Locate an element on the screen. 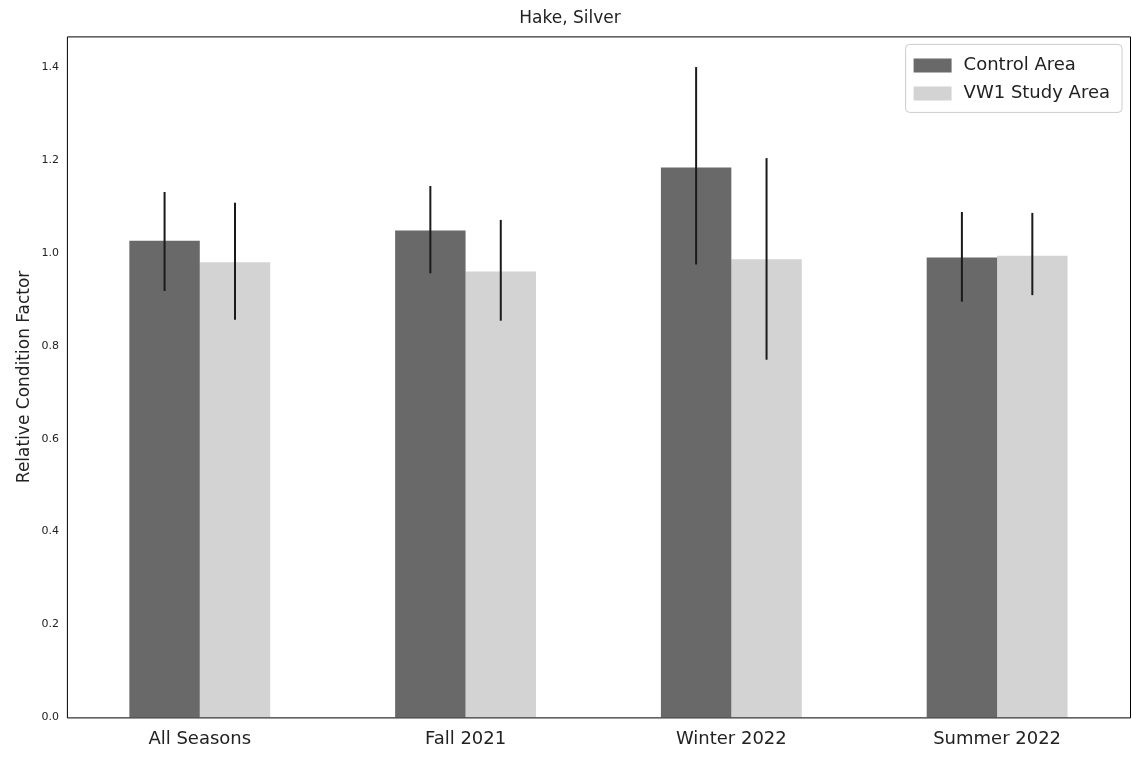 The width and height of the screenshot is (1132, 757). y-tick-label: 1.2 is located at coordinates (50, 159).